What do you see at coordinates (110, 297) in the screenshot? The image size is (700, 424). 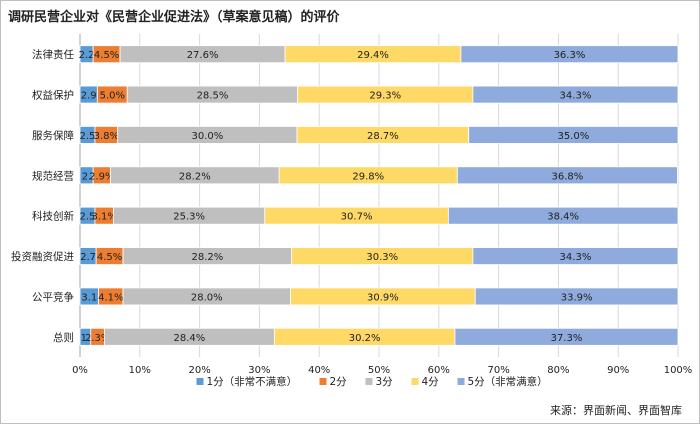 I see `data-label: 4.1%` at bounding box center [110, 297].